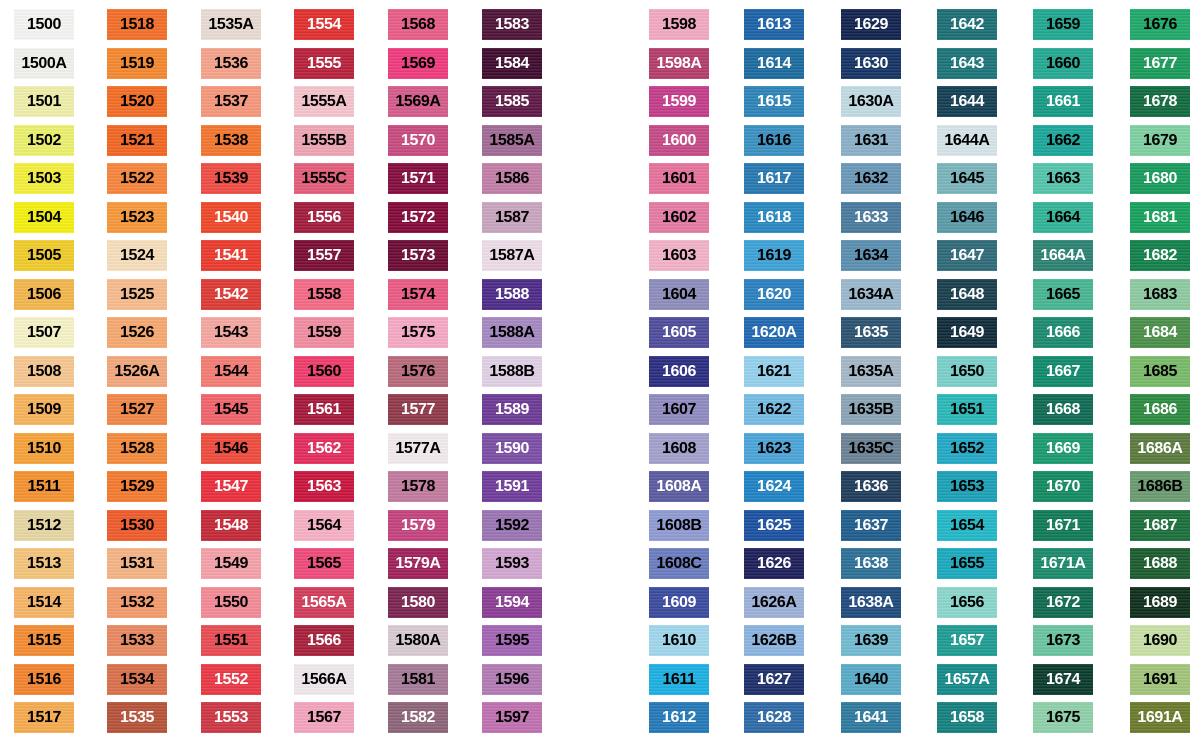 The height and width of the screenshot is (740, 1200). I want to click on color-swatch: 1582, so click(418, 717).